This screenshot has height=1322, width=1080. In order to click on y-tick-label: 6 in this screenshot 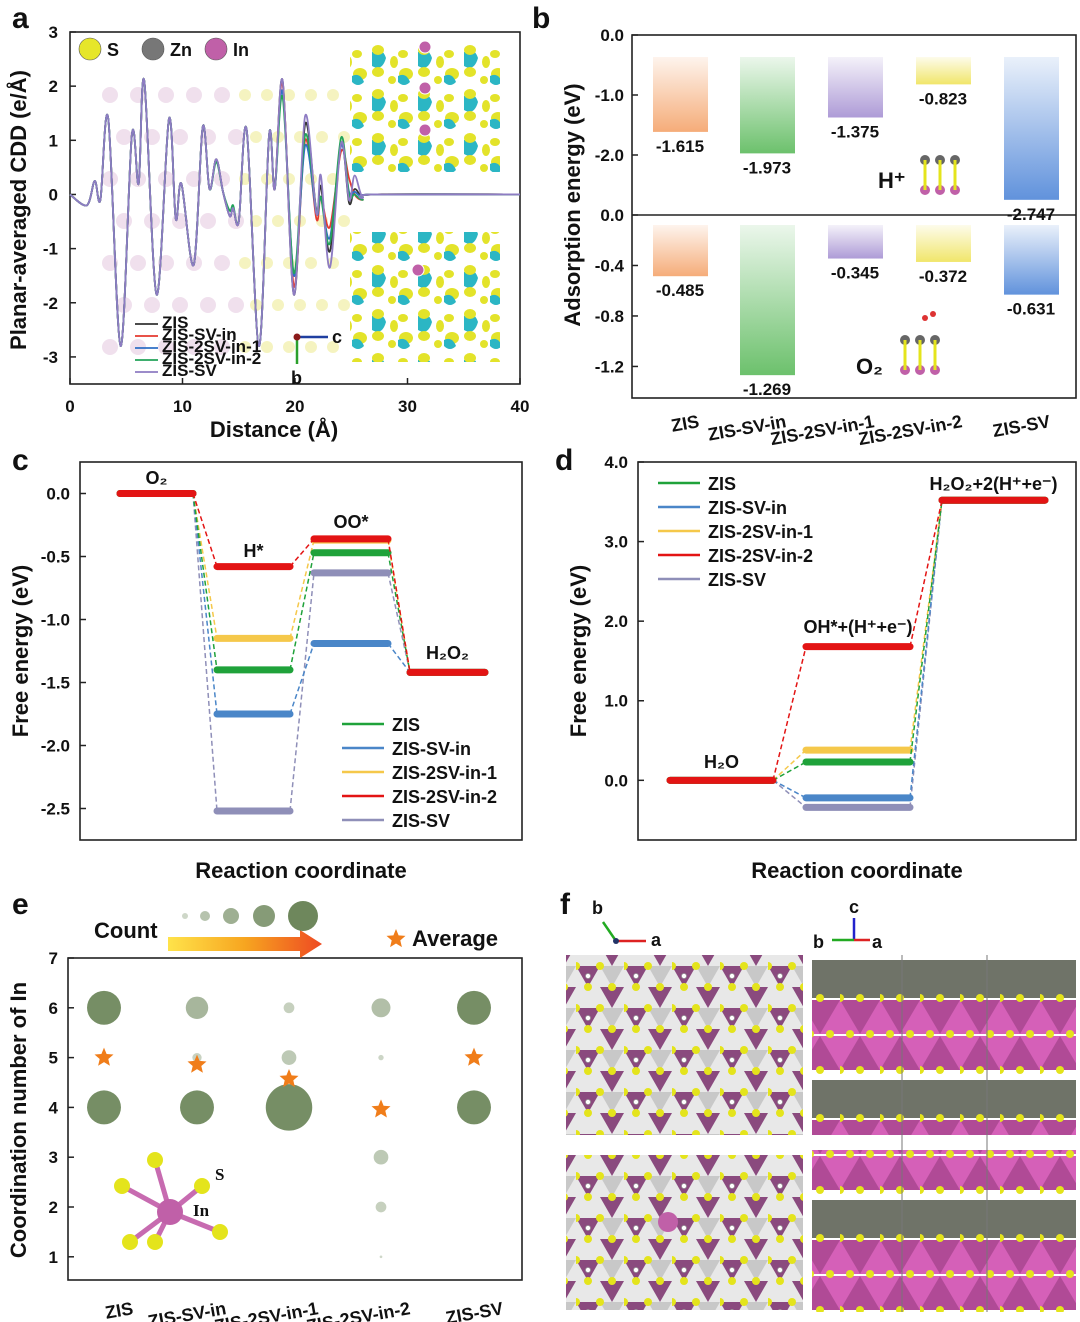, I will do `click(53, 1008)`.